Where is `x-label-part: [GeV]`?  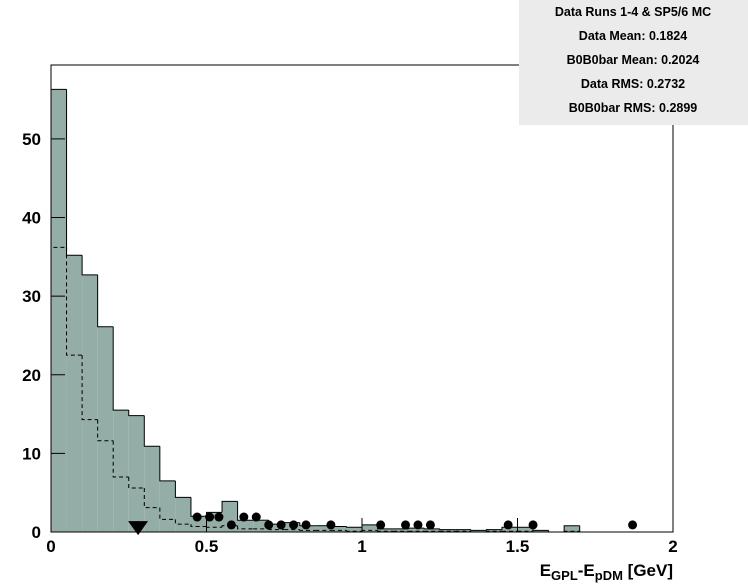 x-label-part: [GeV] is located at coordinates (648, 570).